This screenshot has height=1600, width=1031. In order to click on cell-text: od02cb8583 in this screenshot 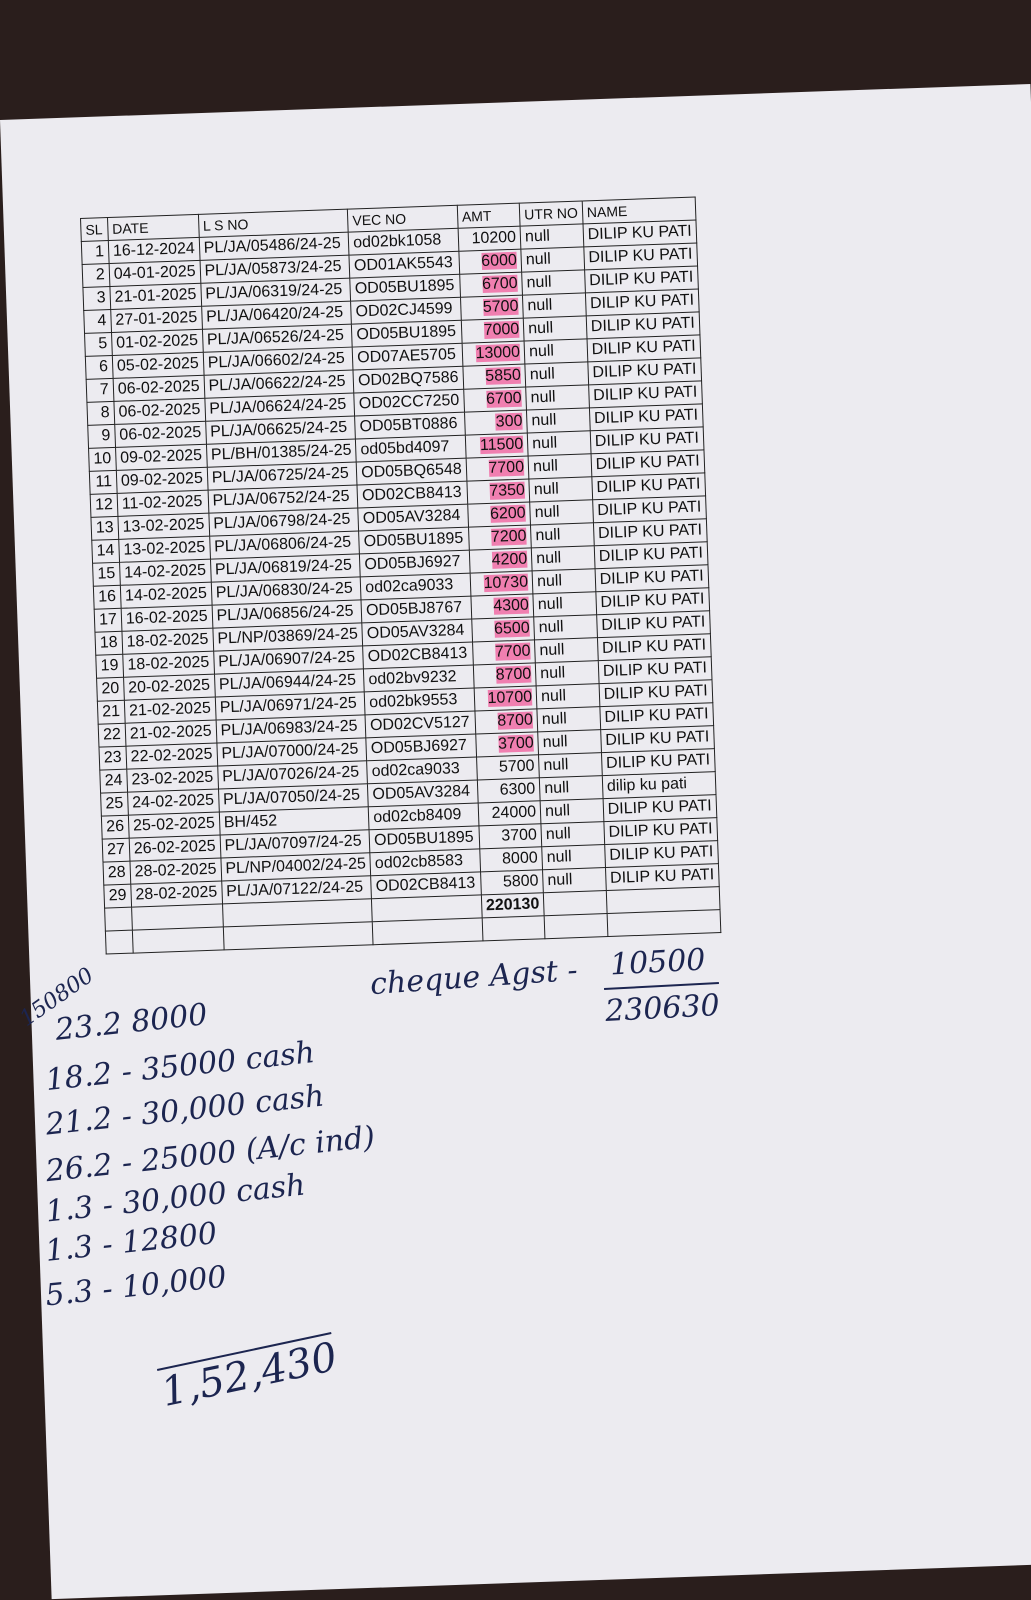, I will do `click(419, 862)`.